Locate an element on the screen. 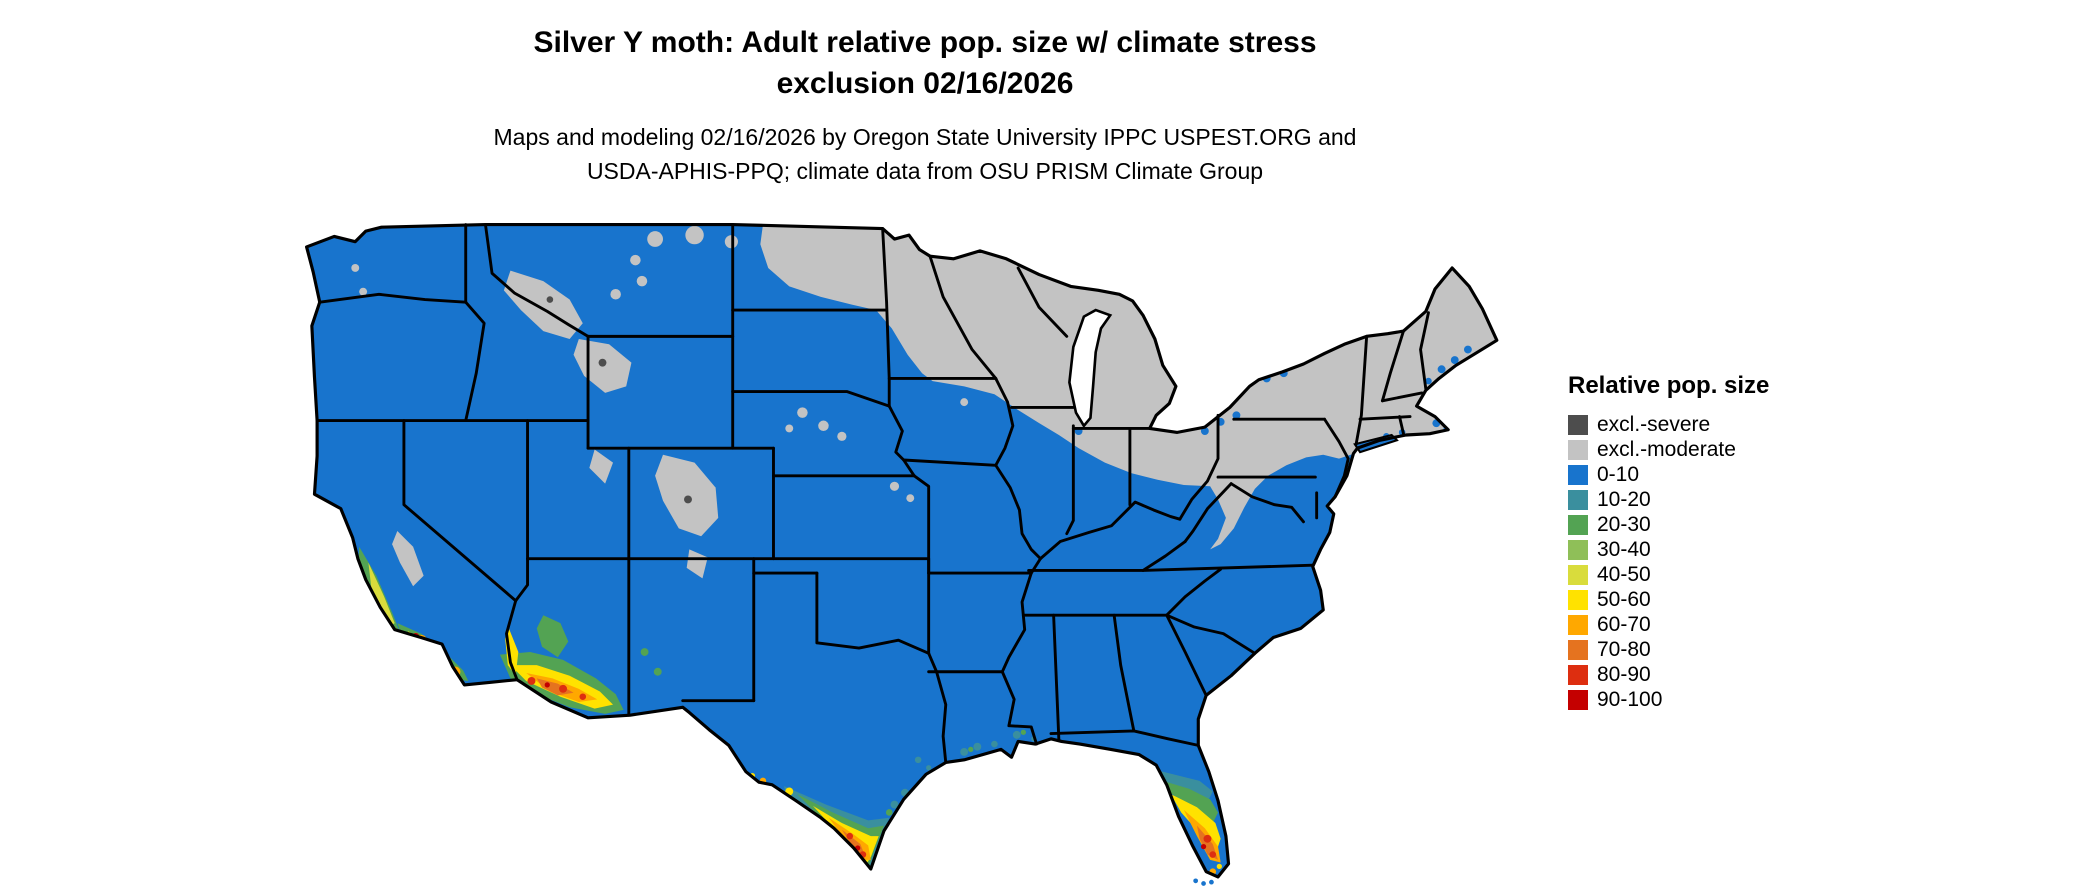  florida-keys is located at coordinates (1203, 882).